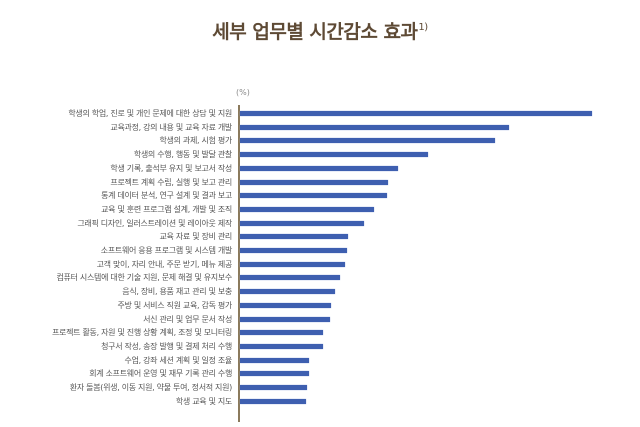  What do you see at coordinates (320, 373) in the screenshot?
I see `bar-row: 회계 소프트웨어 운영 및 재무 기록 관리 수행` at bounding box center [320, 373].